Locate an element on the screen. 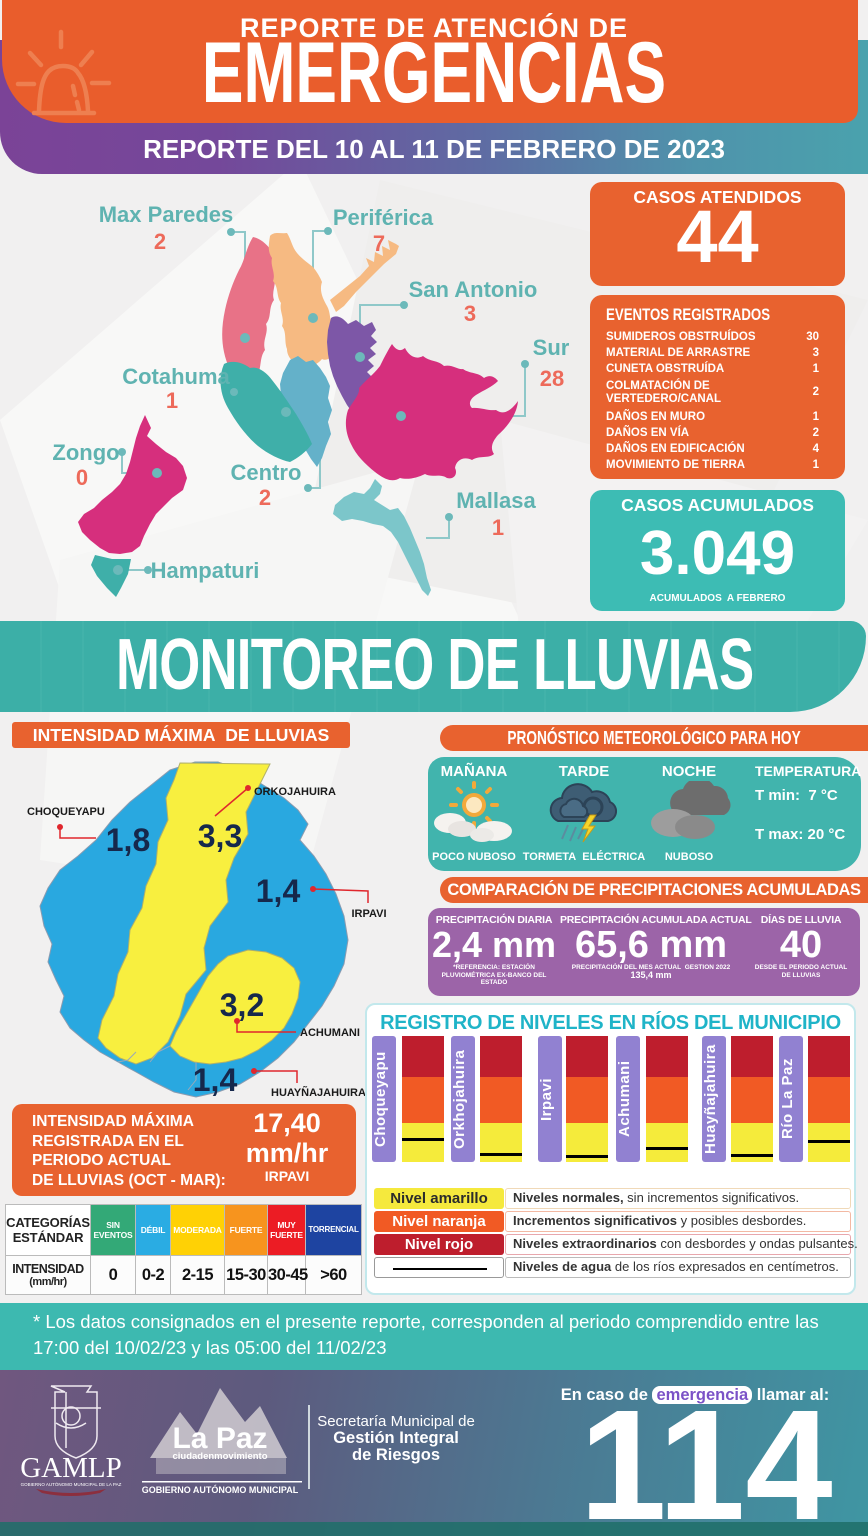 The width and height of the screenshot is (868, 1536). svg-text: 3,2 is located at coordinates (242, 1005).